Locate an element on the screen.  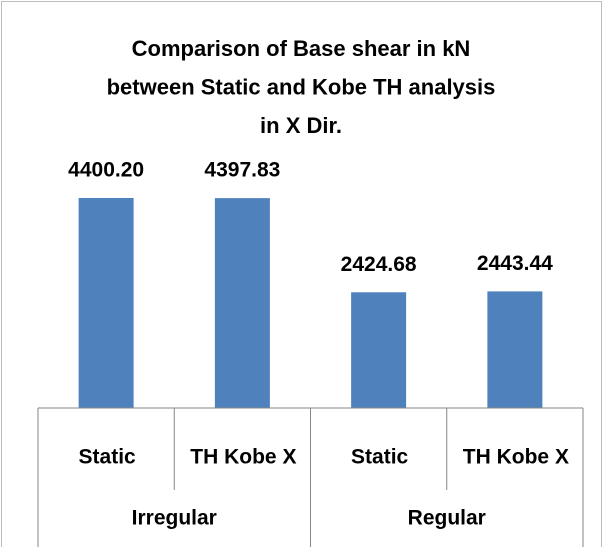
group-label: Irregular is located at coordinates (174, 518).